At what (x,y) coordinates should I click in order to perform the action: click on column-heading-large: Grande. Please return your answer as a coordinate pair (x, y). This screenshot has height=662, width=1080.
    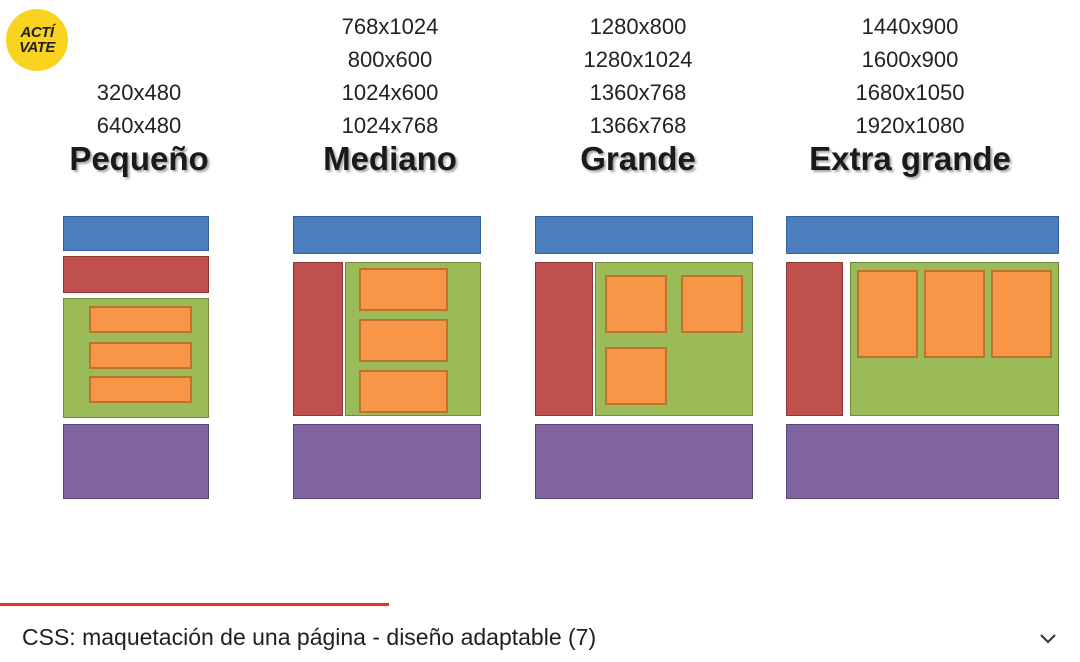
    Looking at the image, I should click on (638, 158).